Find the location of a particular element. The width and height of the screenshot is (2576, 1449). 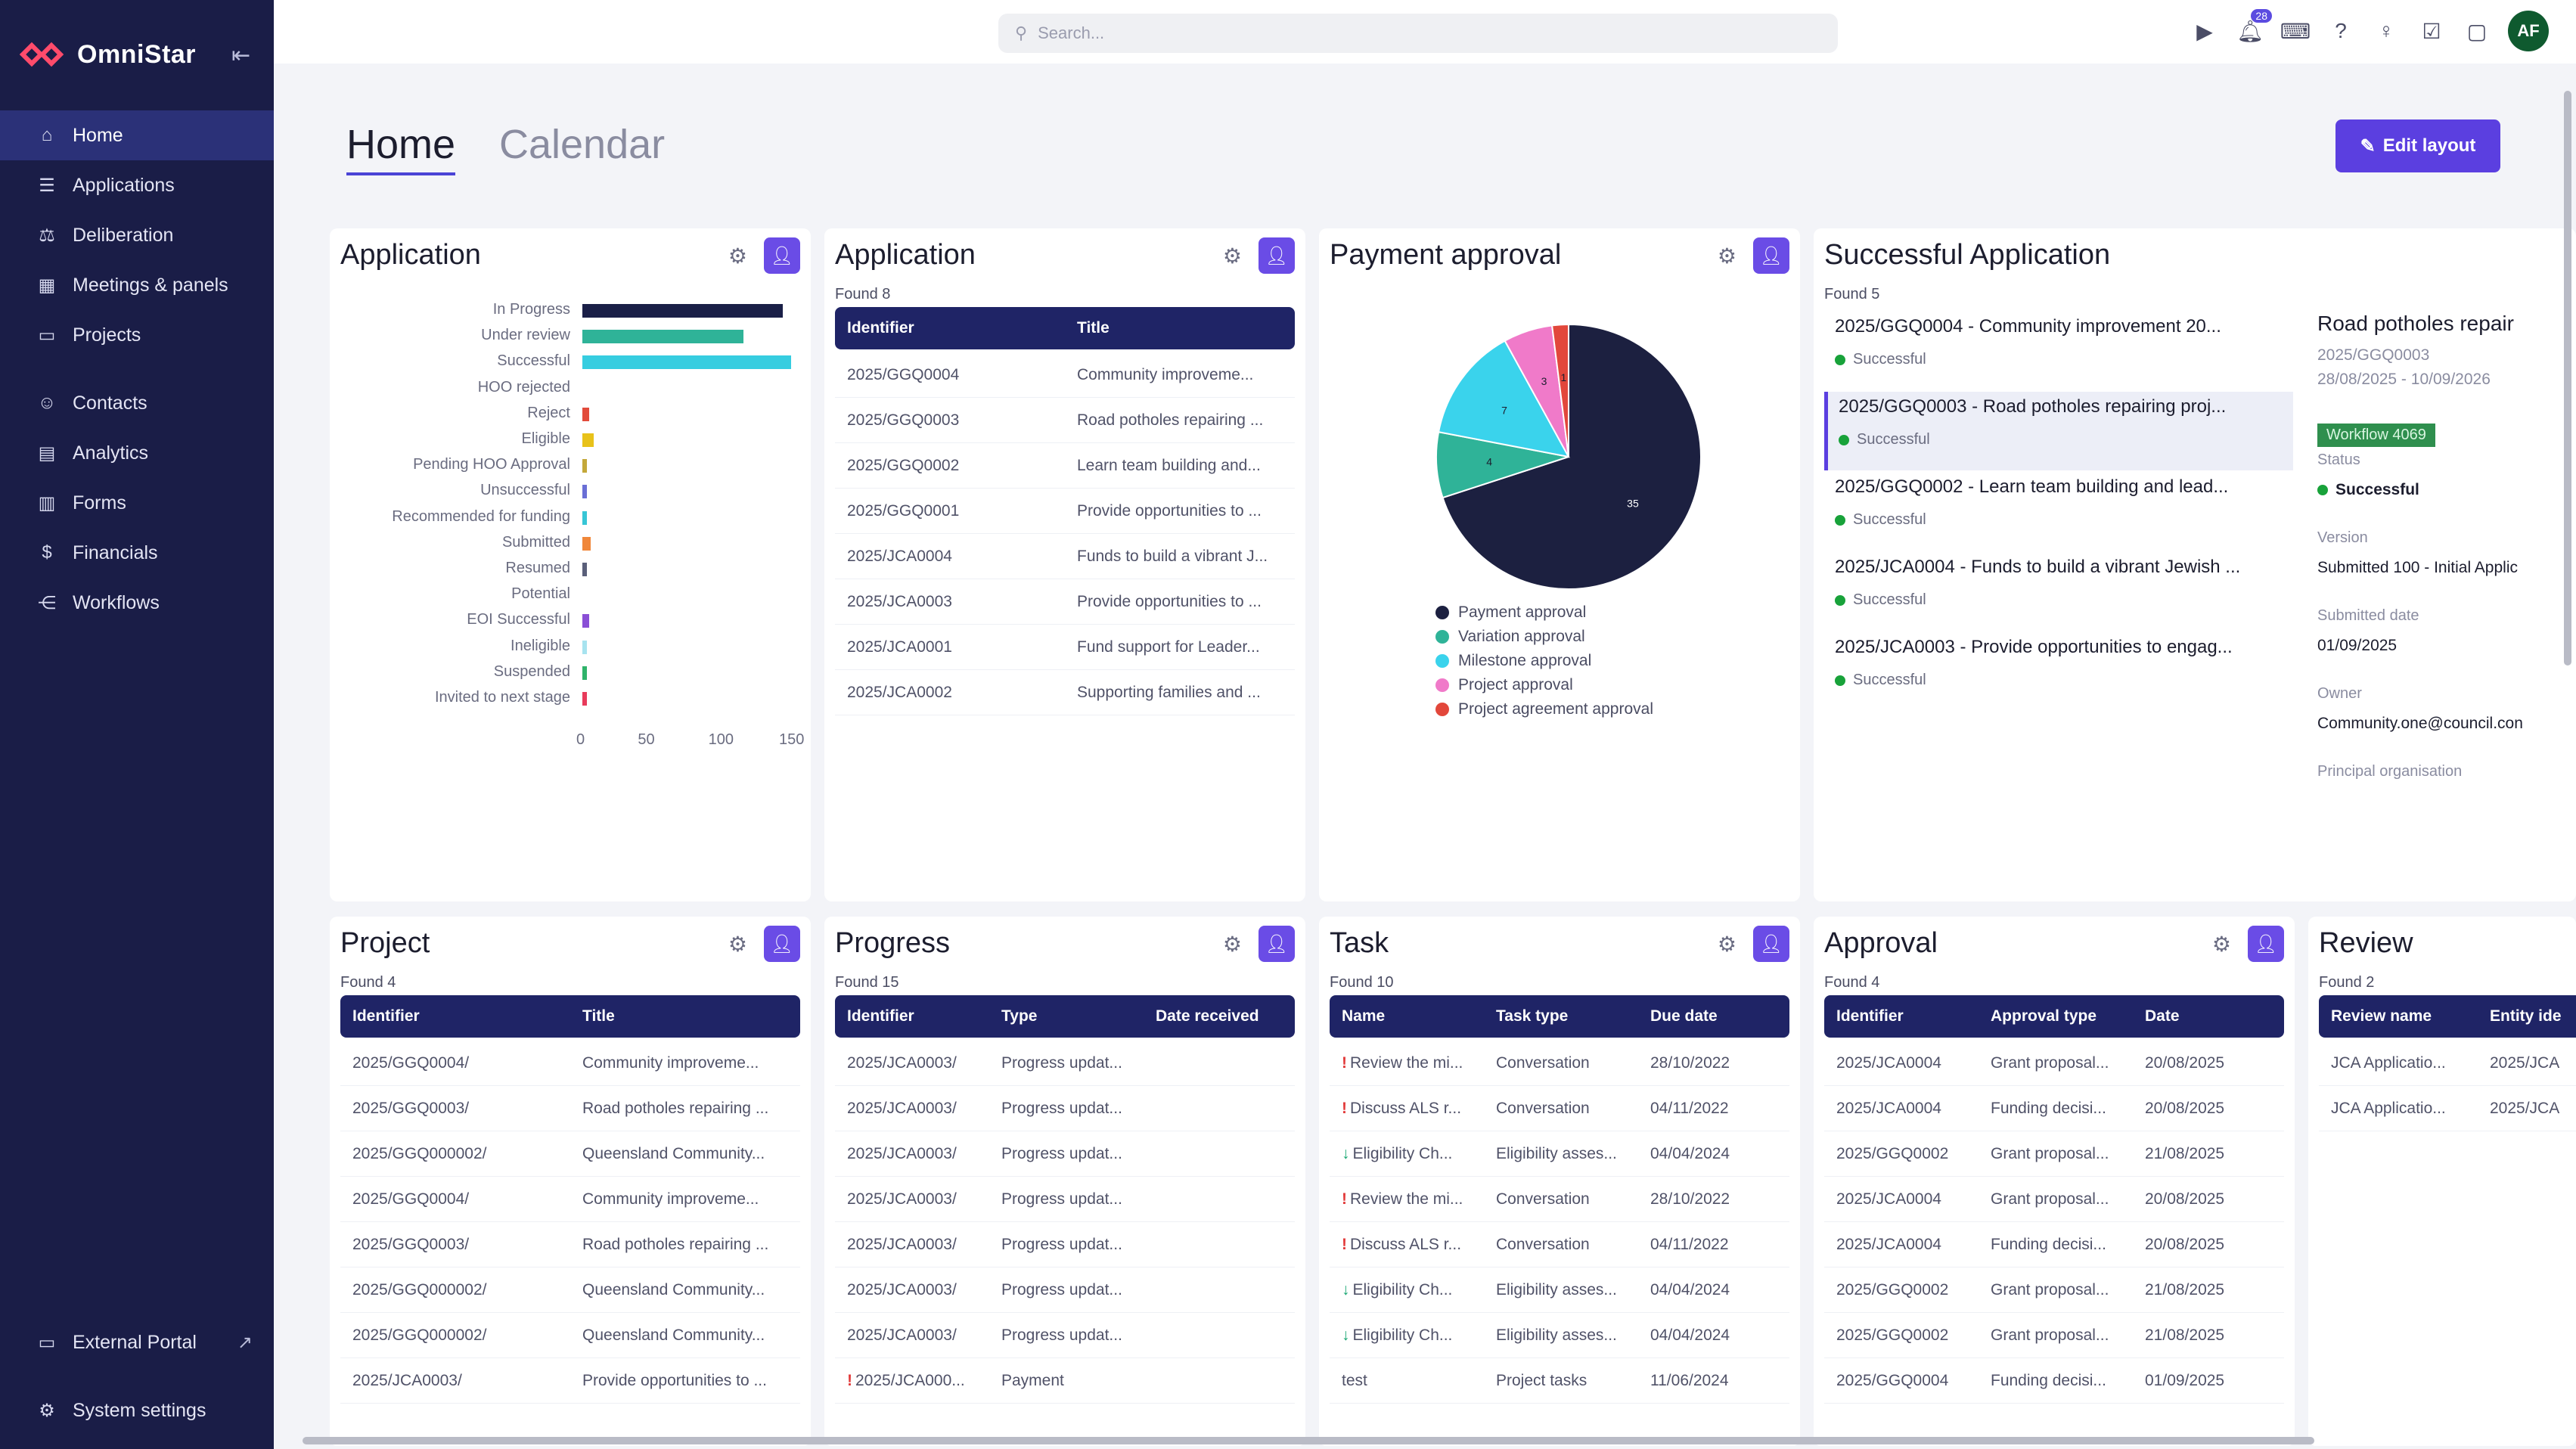

column-header: Title is located at coordinates (598, 1016).